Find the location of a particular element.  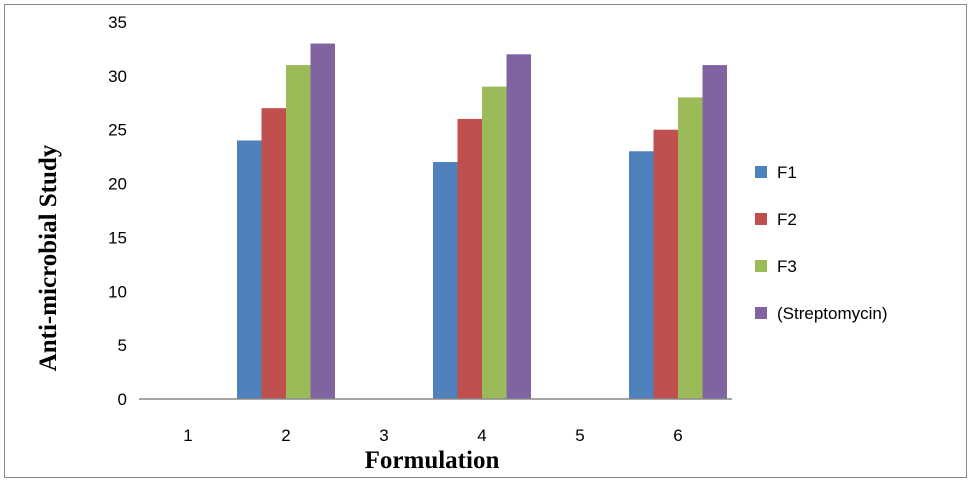

x-tick-label: 6 is located at coordinates (677, 435).